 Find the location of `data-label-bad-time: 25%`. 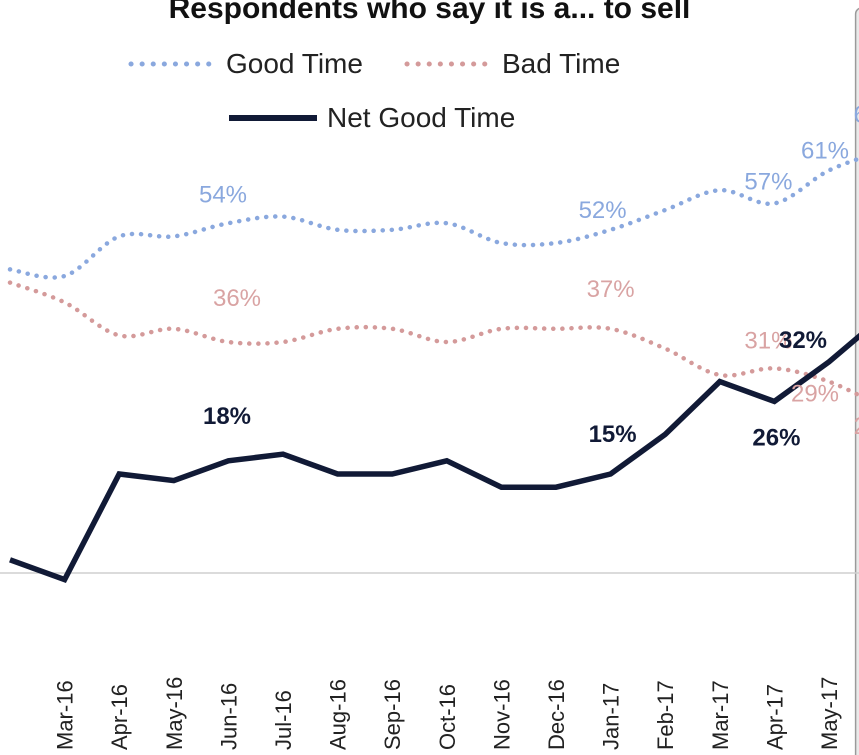

data-label-bad-time: 25% is located at coordinates (856, 426).